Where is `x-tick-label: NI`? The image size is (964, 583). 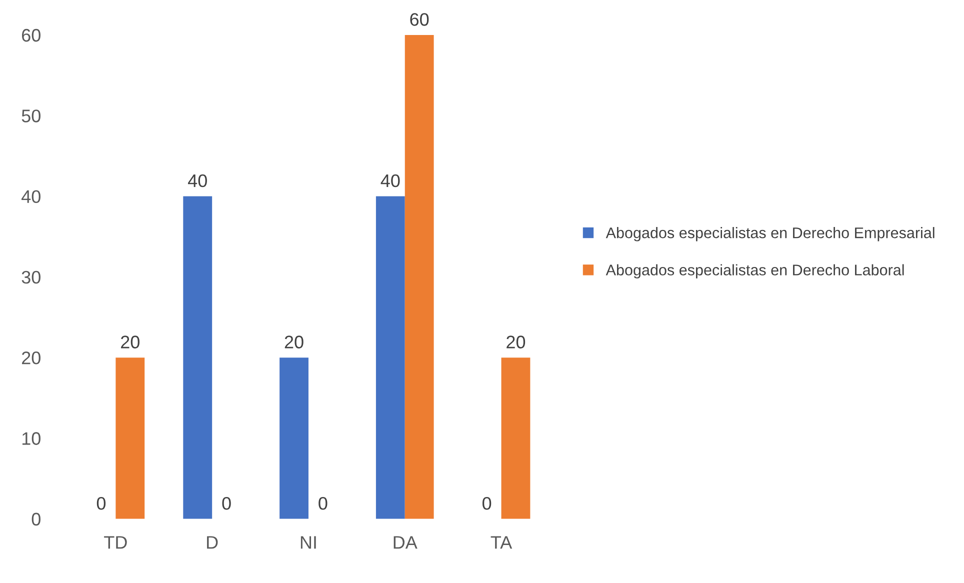 x-tick-label: NI is located at coordinates (308, 542).